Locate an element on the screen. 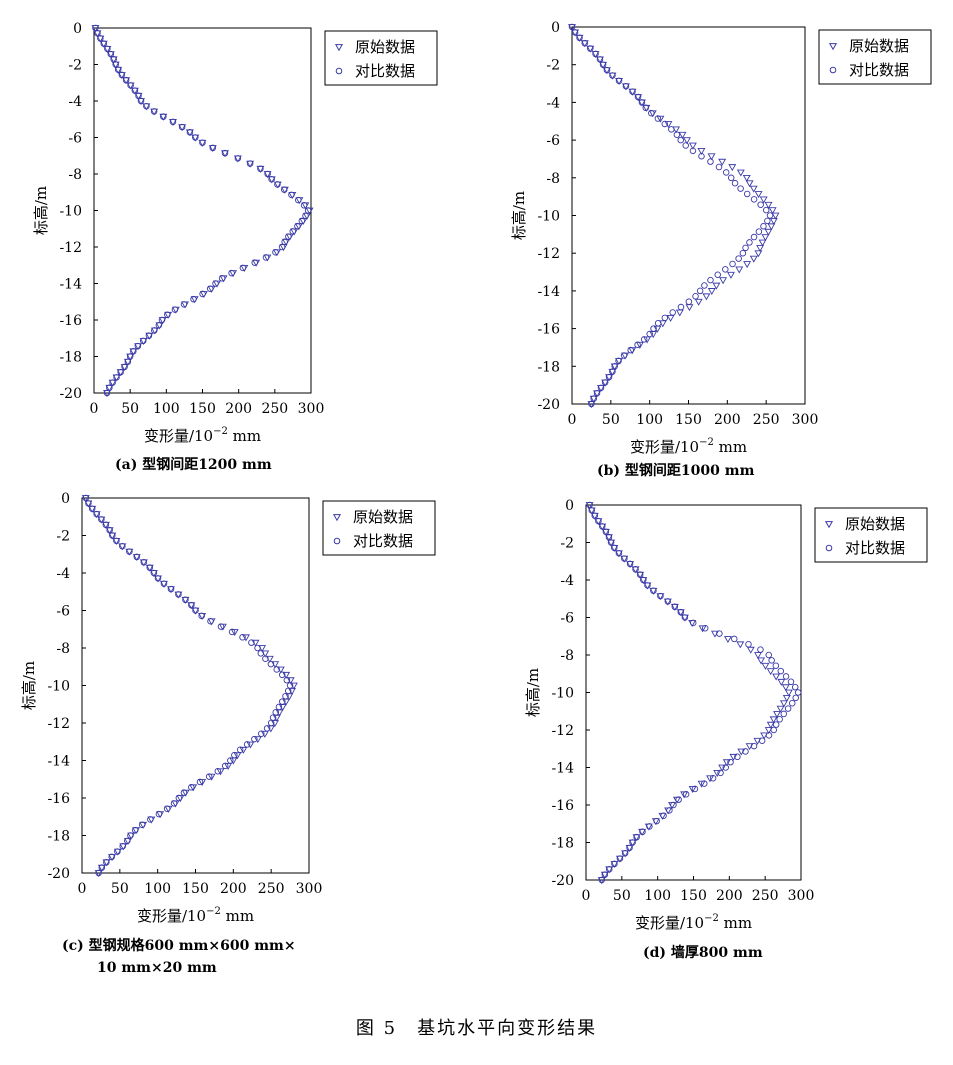 This screenshot has width=953, height=1065. y-tick-label: -2 is located at coordinates (567, 544).